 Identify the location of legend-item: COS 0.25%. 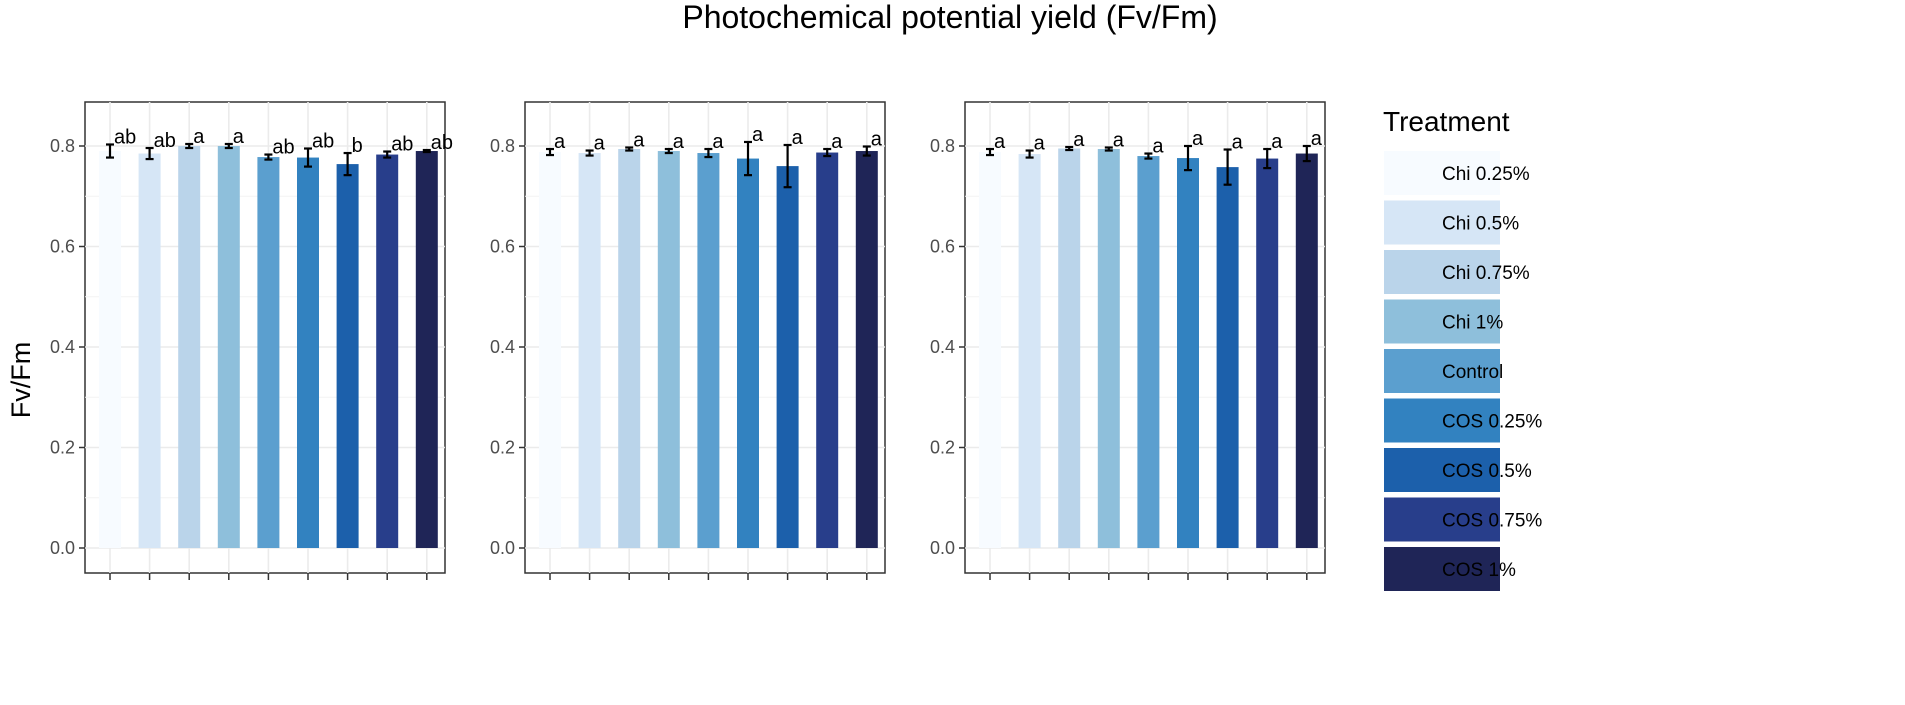
(1462, 420).